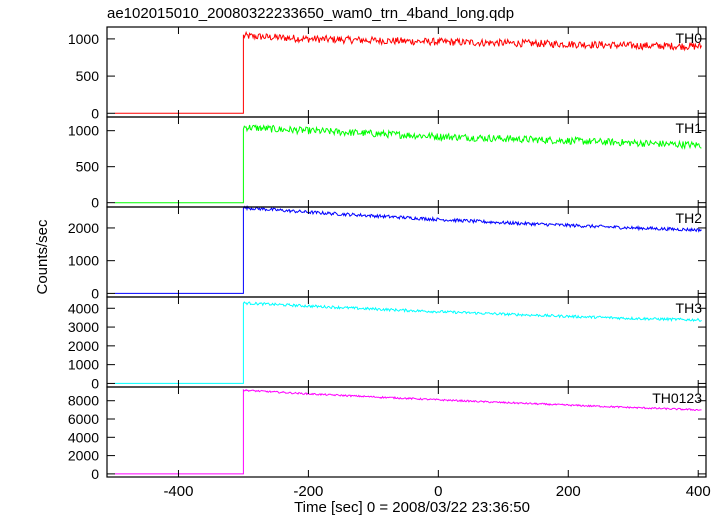 This screenshot has width=717, height=516. I want to click on series-line-th2, so click(408, 249).